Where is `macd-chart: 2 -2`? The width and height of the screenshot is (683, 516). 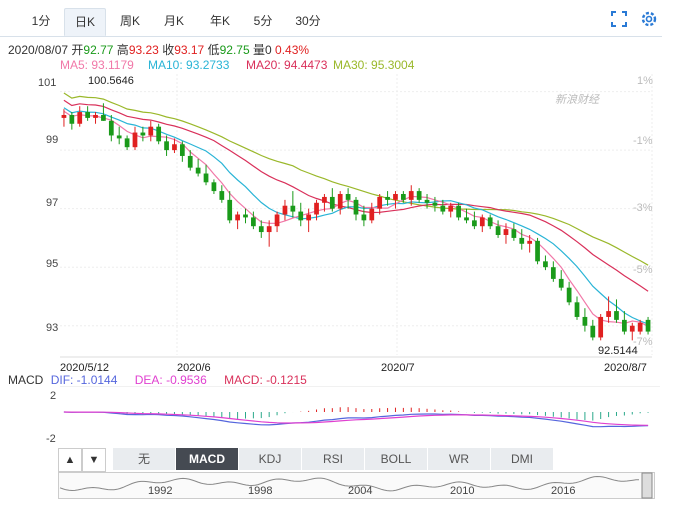 macd-chart: 2 -2 is located at coordinates (341, 416).